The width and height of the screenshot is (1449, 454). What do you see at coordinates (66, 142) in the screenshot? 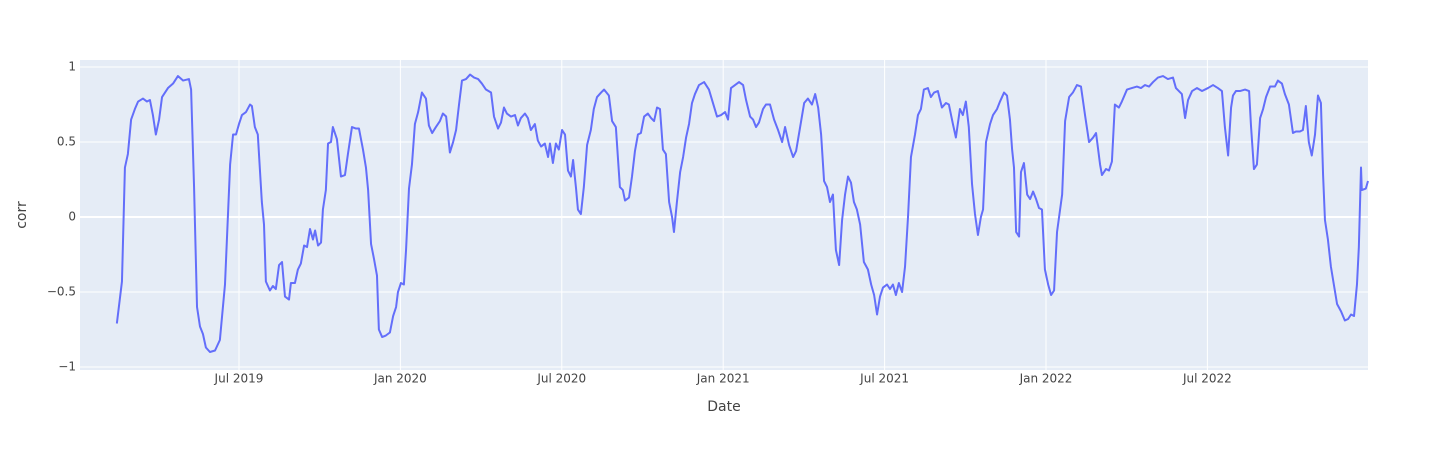
I see `y-tick-label: 0.5` at bounding box center [66, 142].